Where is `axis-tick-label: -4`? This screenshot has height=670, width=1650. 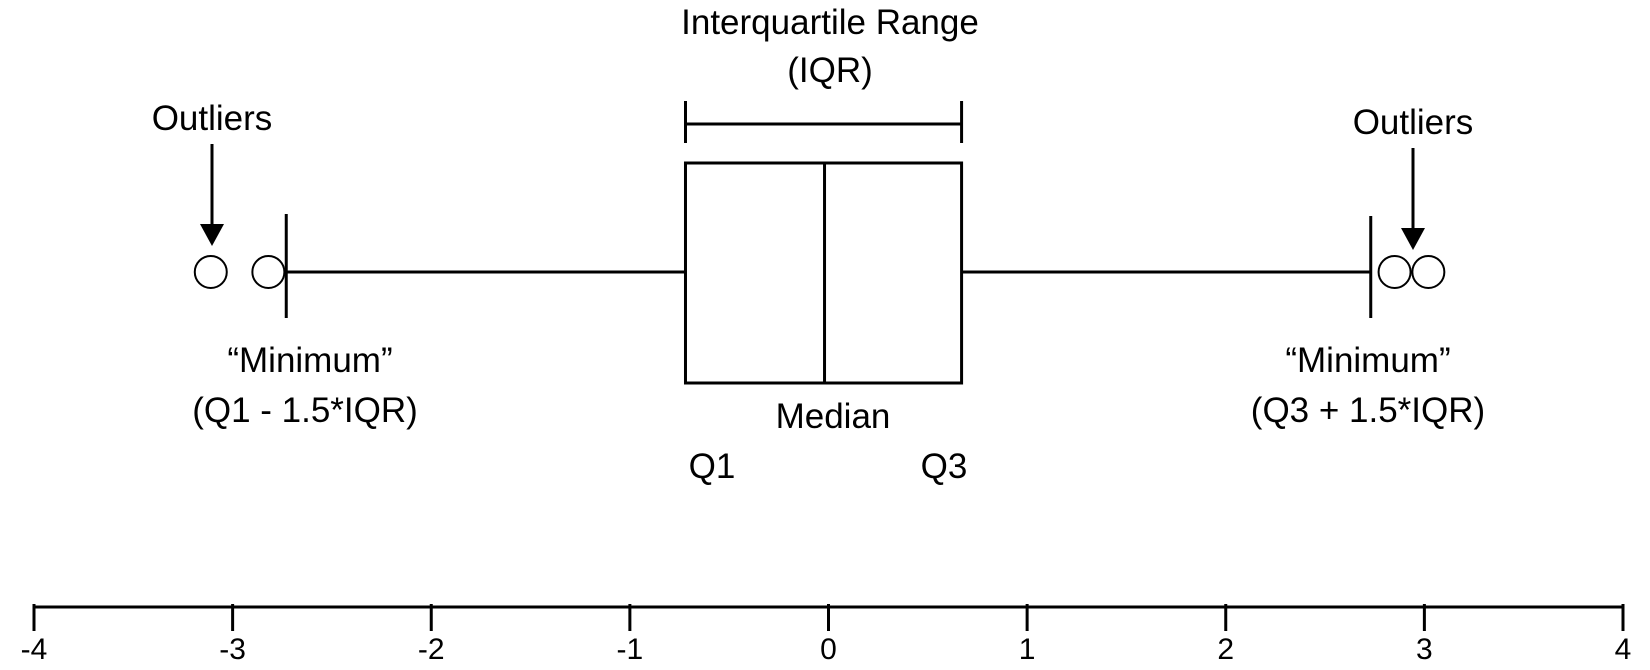
axis-tick-label: -4 is located at coordinates (34, 649).